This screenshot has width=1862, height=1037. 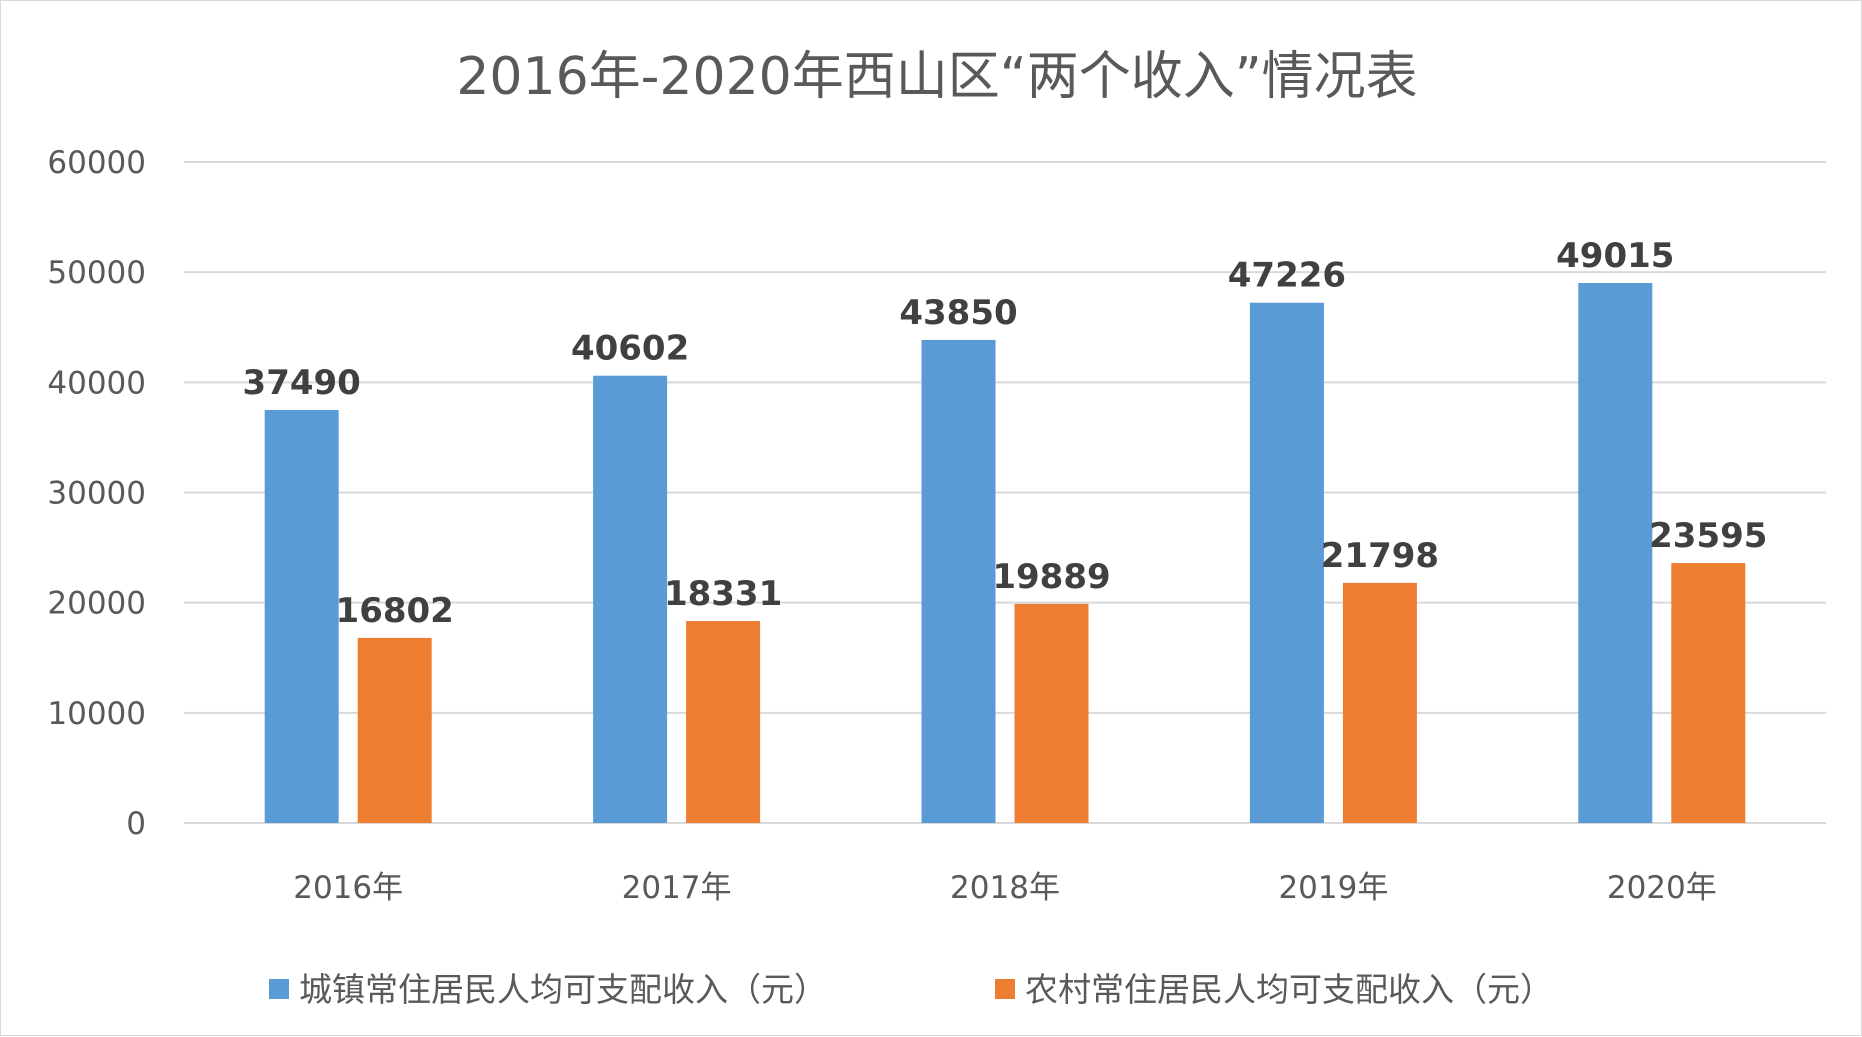 I want to click on data-label: 16802, so click(x=395, y=611).